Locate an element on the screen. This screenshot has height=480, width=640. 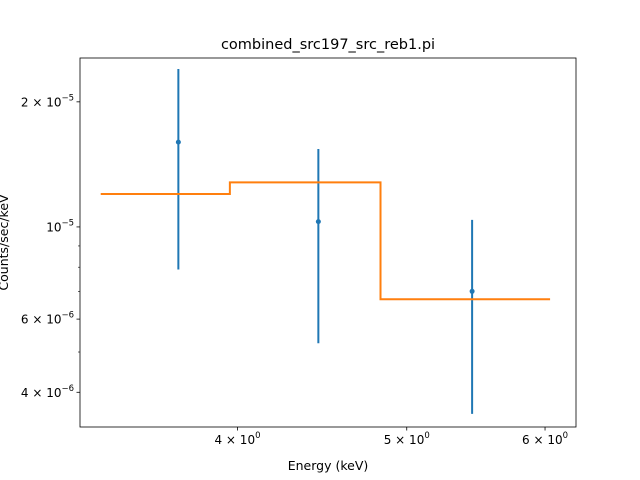
chart-title: combined_src197_src_reb1.pi is located at coordinates (328, 45).